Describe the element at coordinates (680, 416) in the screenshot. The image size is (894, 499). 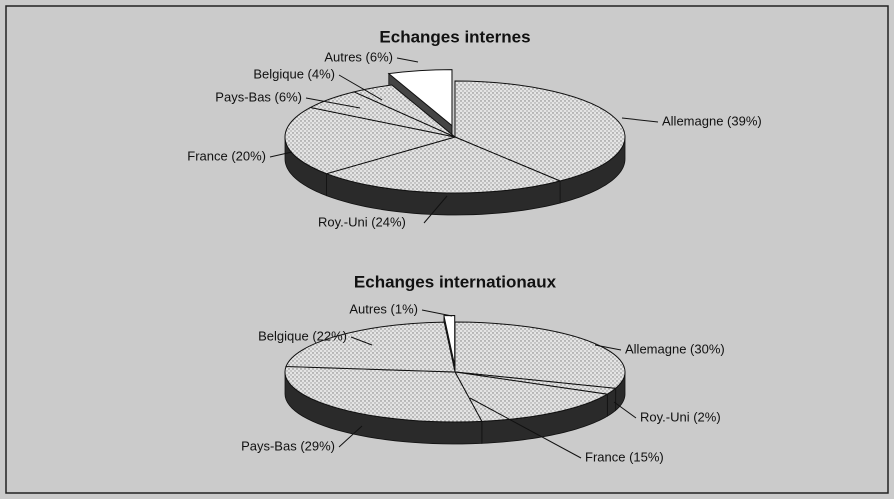
I see `slice-label: Roy.-Uni (2%)` at that location.